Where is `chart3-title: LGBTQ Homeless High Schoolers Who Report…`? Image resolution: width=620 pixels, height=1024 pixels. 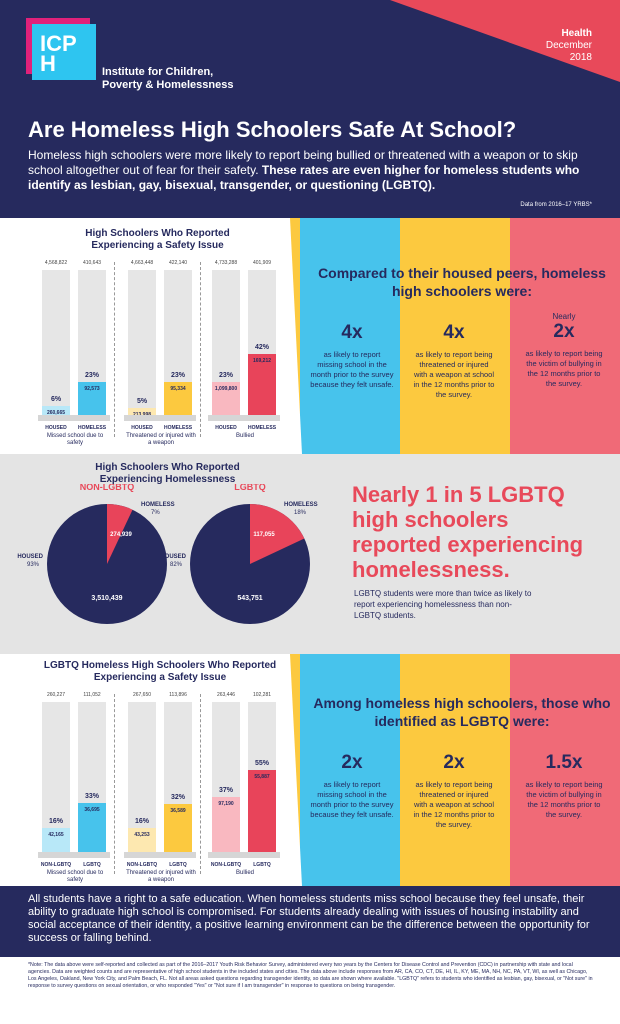 chart3-title: LGBTQ Homeless High Schoolers Who Report… is located at coordinates (160, 671).